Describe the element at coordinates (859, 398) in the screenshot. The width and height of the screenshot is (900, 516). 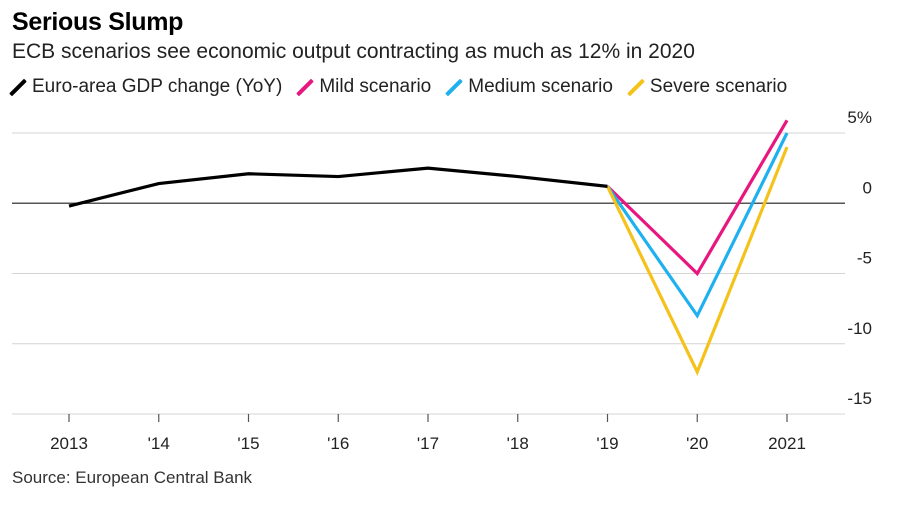
I see `y-tick-label: -15` at that location.